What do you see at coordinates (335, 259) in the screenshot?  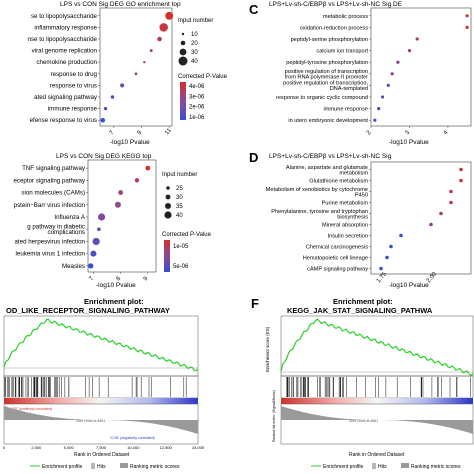 I see `term-label: Hematopoietic cell lineage` at bounding box center [335, 259].